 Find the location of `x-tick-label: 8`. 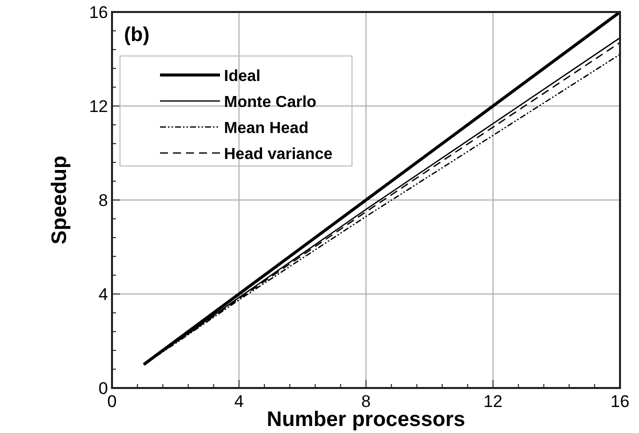

x-tick-label: 8 is located at coordinates (366, 401).